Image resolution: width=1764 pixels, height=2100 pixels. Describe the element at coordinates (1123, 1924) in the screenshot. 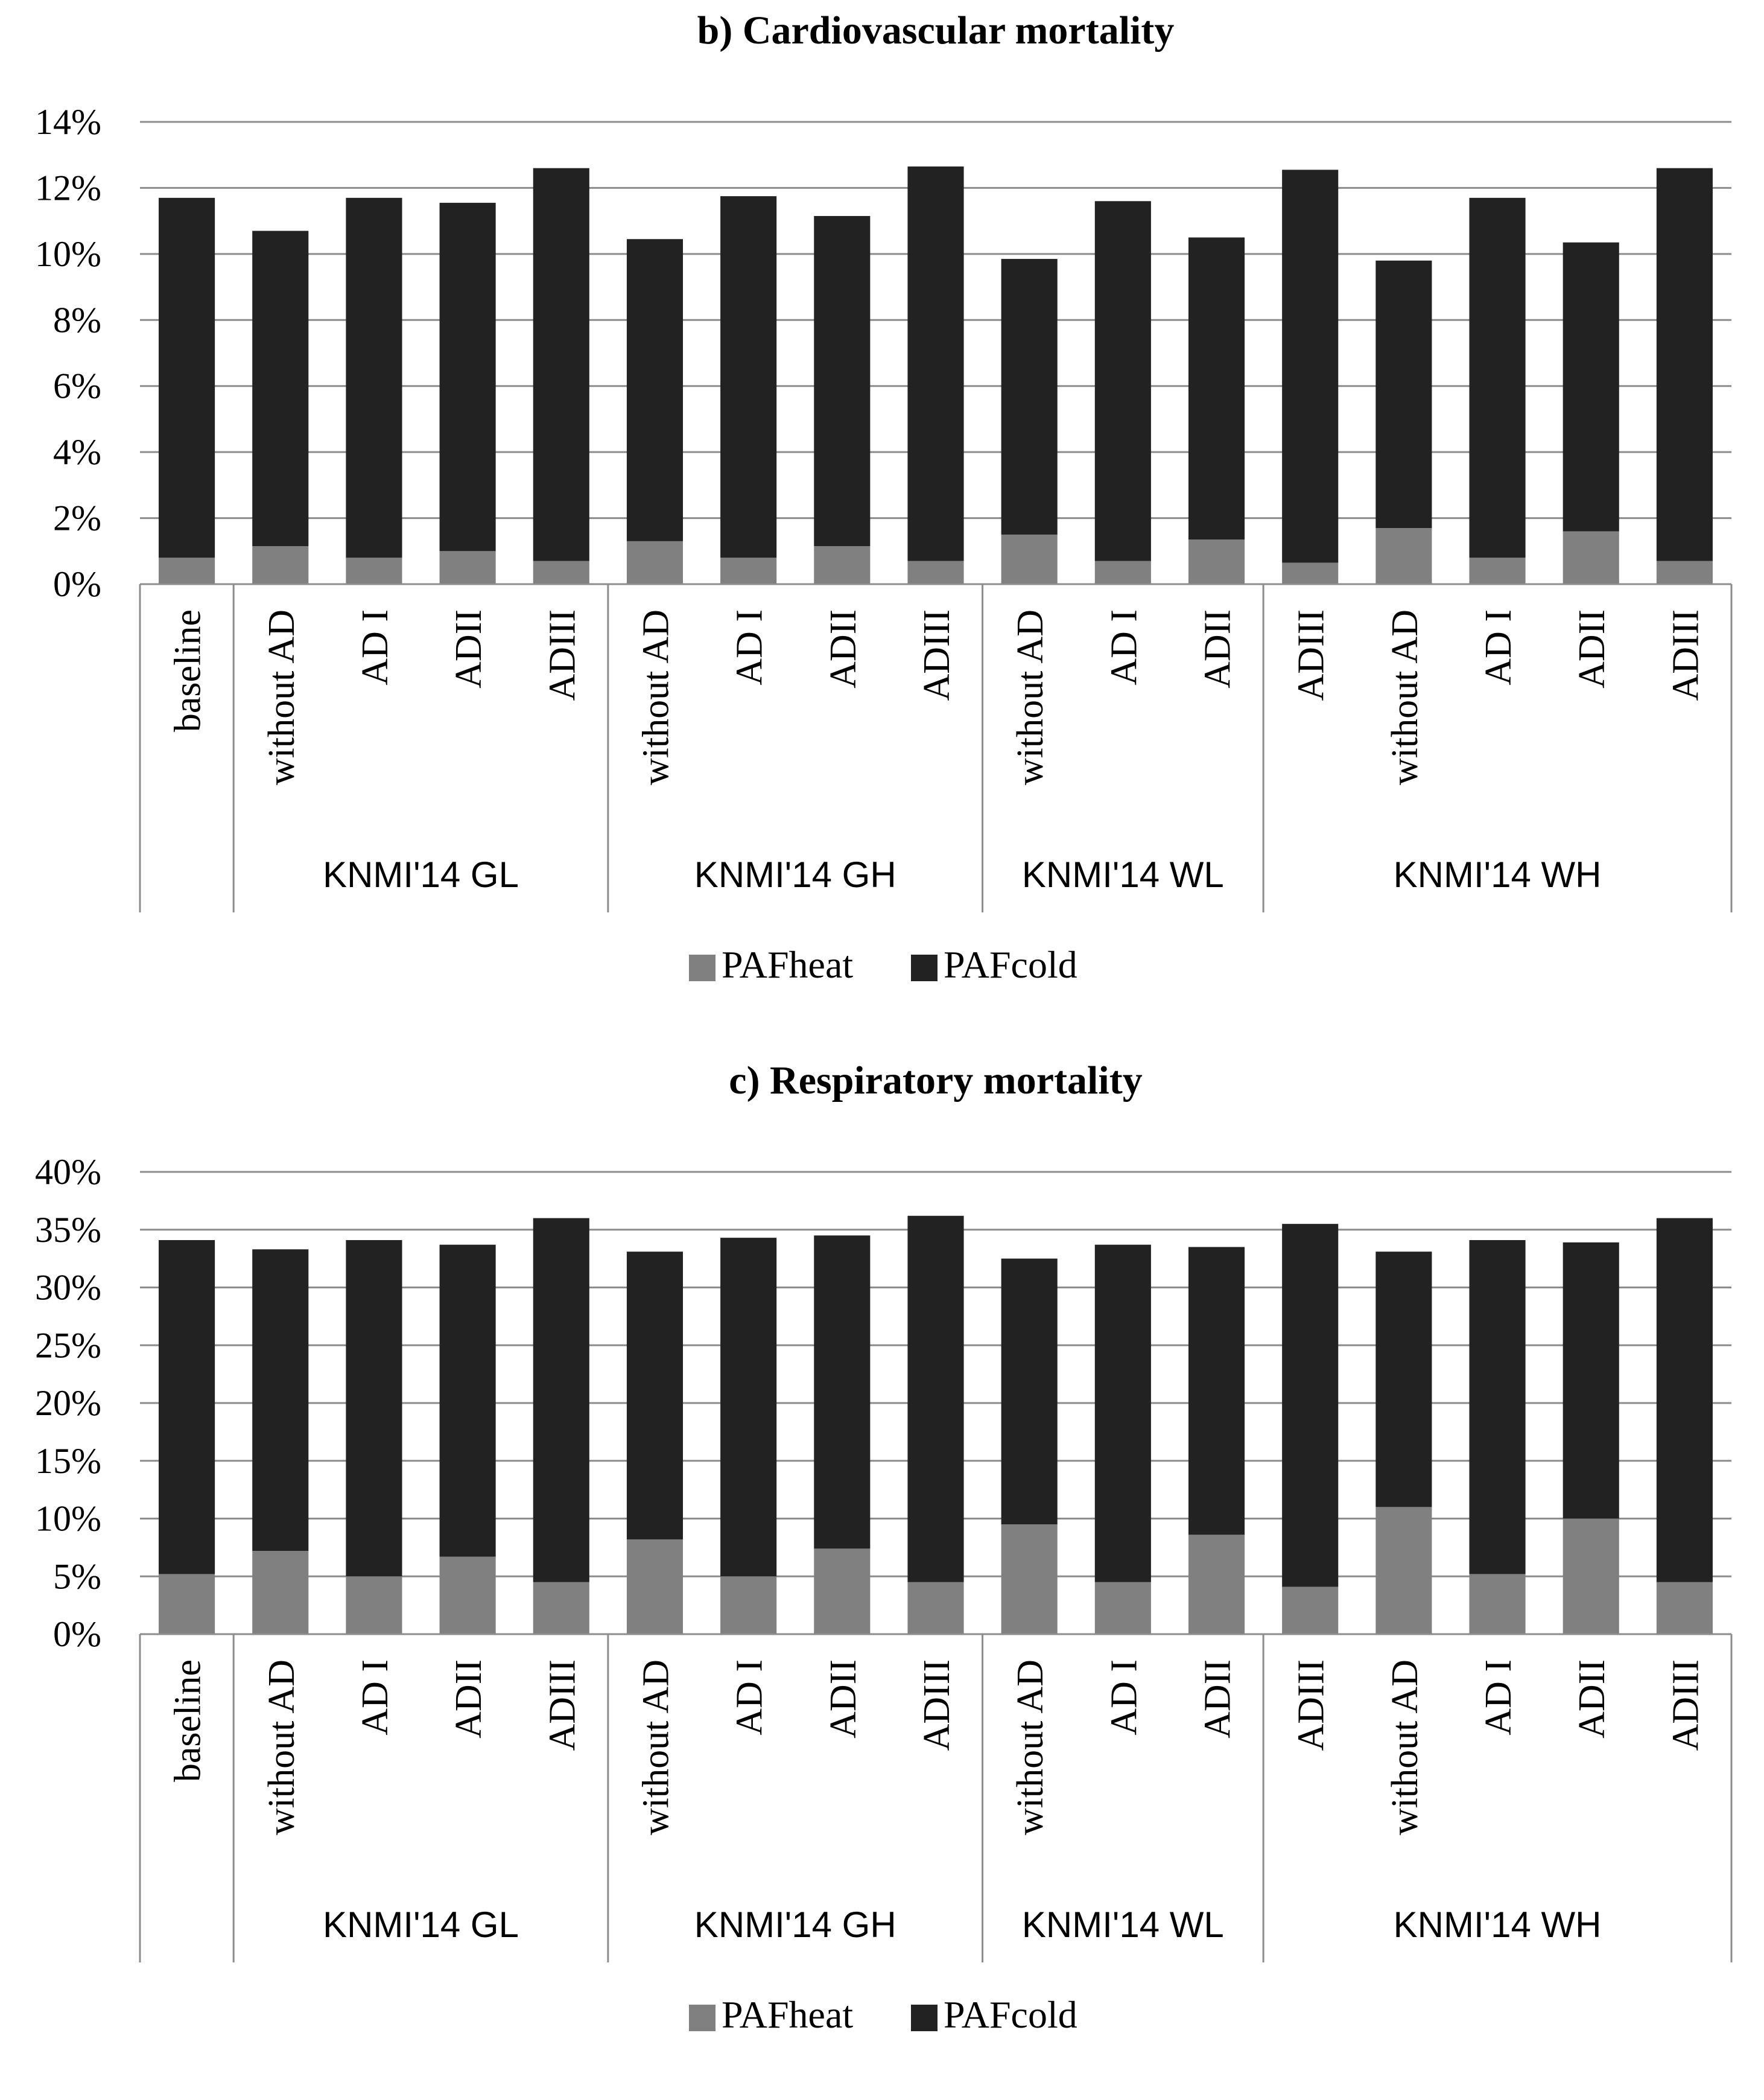

I see `x-group-label: KNMI'14 WL` at that location.